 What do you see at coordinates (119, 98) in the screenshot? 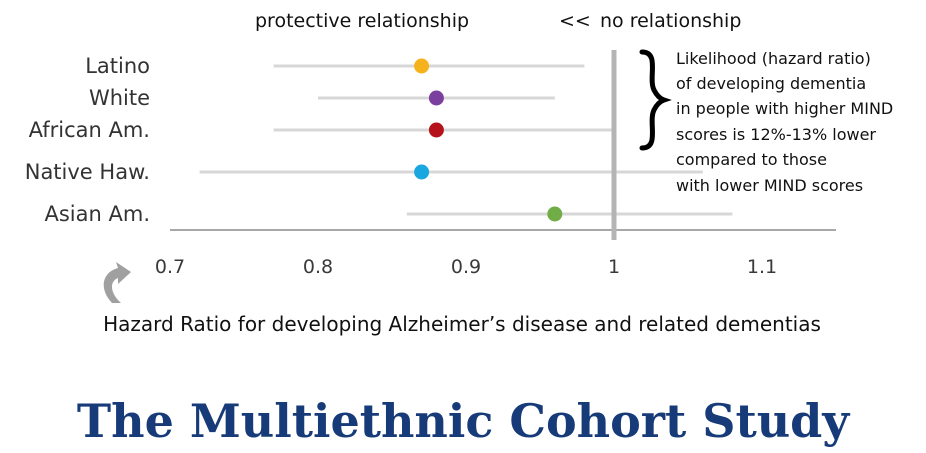
I see `category-label: White` at bounding box center [119, 98].